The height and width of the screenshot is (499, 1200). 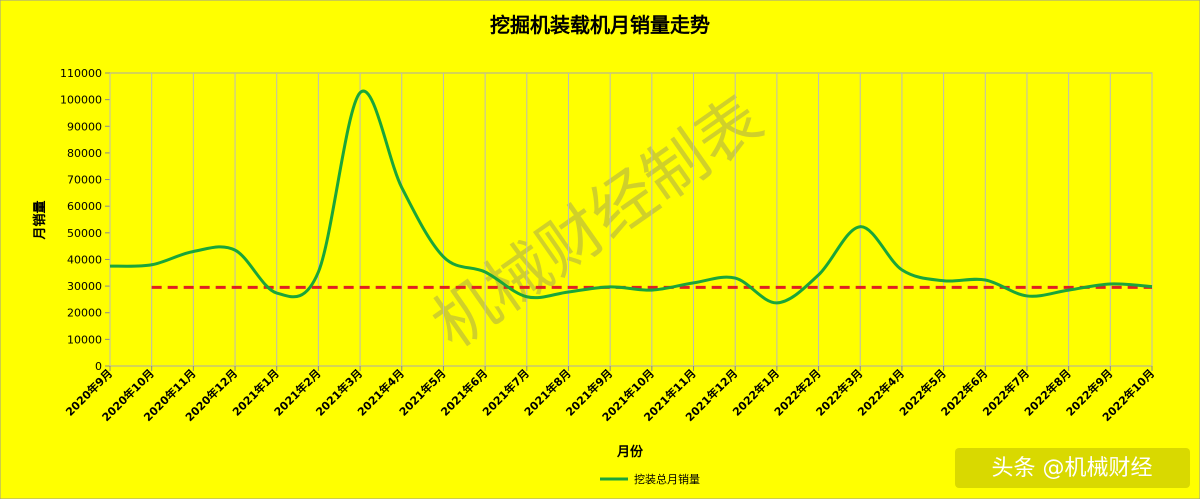 I want to click on y-tick-label: 80000, so click(x=84, y=153).